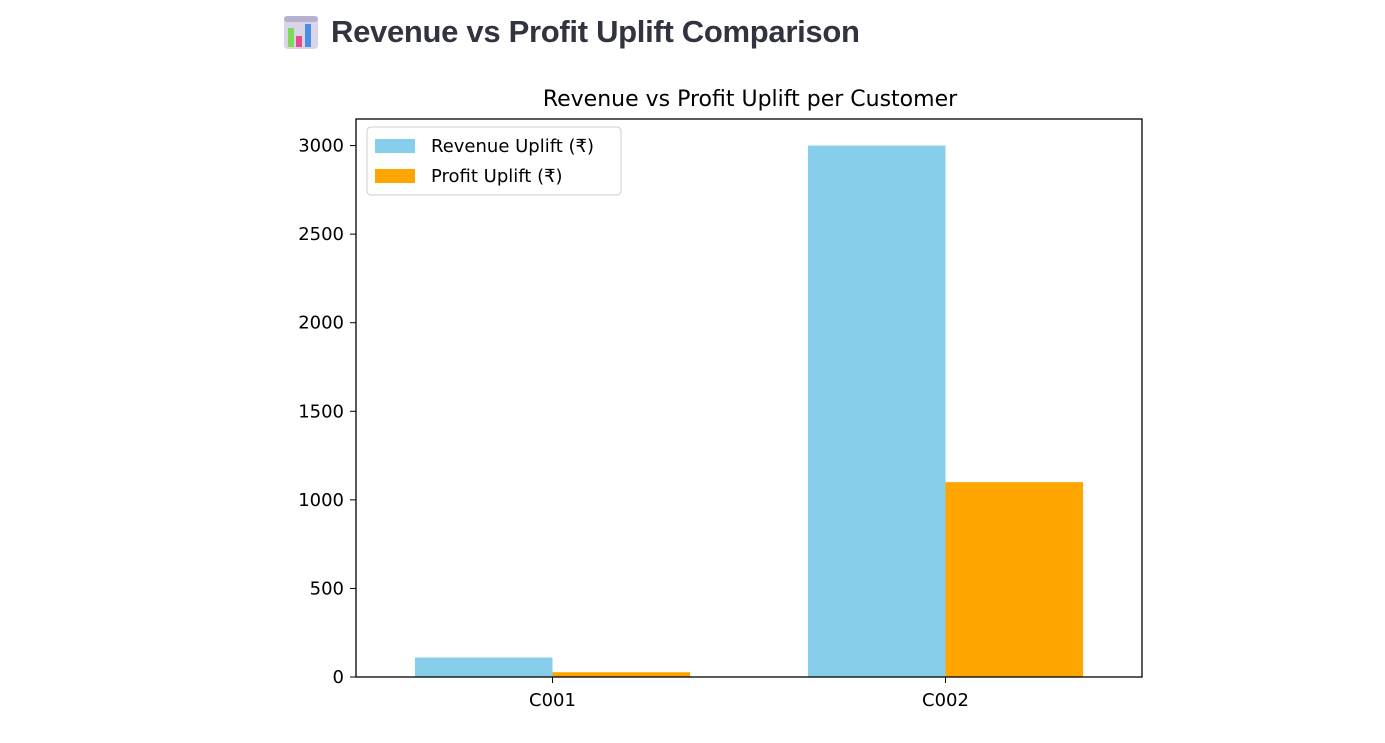  I want to click on chart-title: Revenue vs Profit Uplift per Customer, so click(750, 99).